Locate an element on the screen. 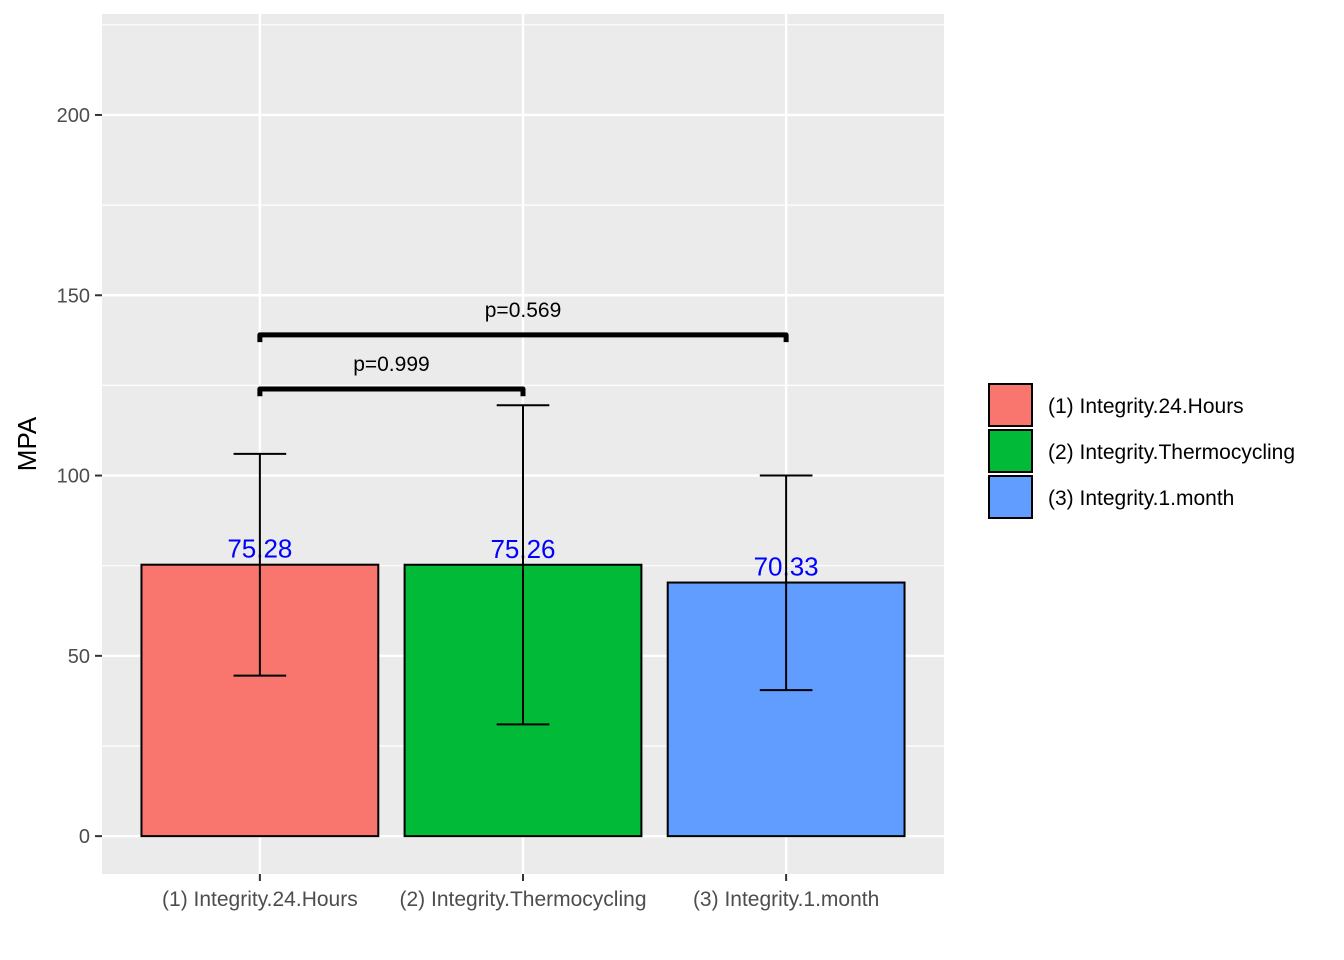 The image size is (1344, 960). y-axis: 0 50 100 150 200 is located at coordinates (79, 476).